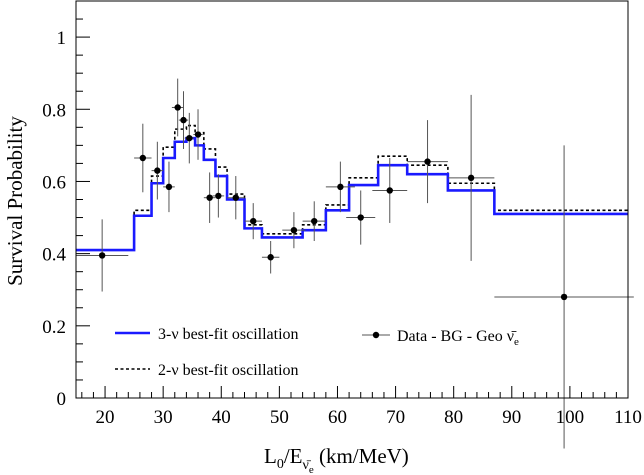  Describe the element at coordinates (15, 201) in the screenshot. I see `y-axis-title: Survival Probability` at that location.